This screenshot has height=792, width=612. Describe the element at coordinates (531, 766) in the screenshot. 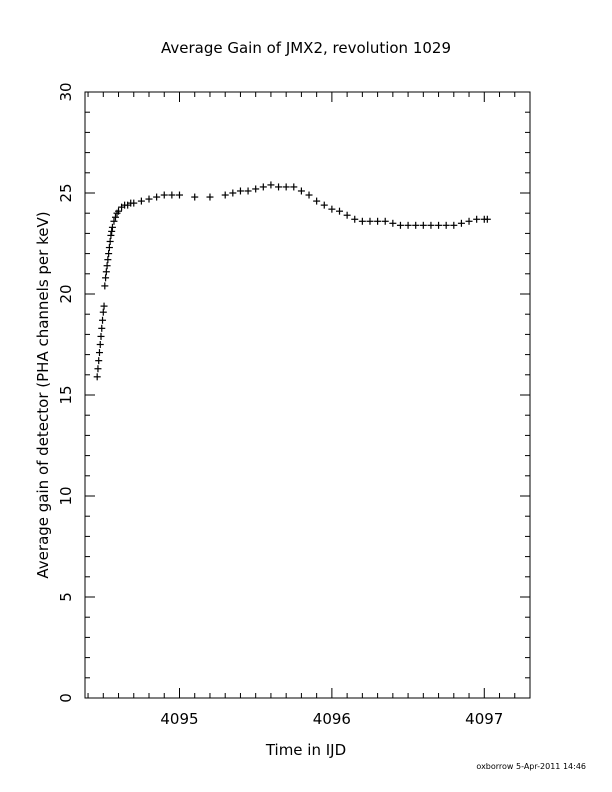

I see `footer-stamp: oxborrow 5-Apr-2011 14:46` at that location.